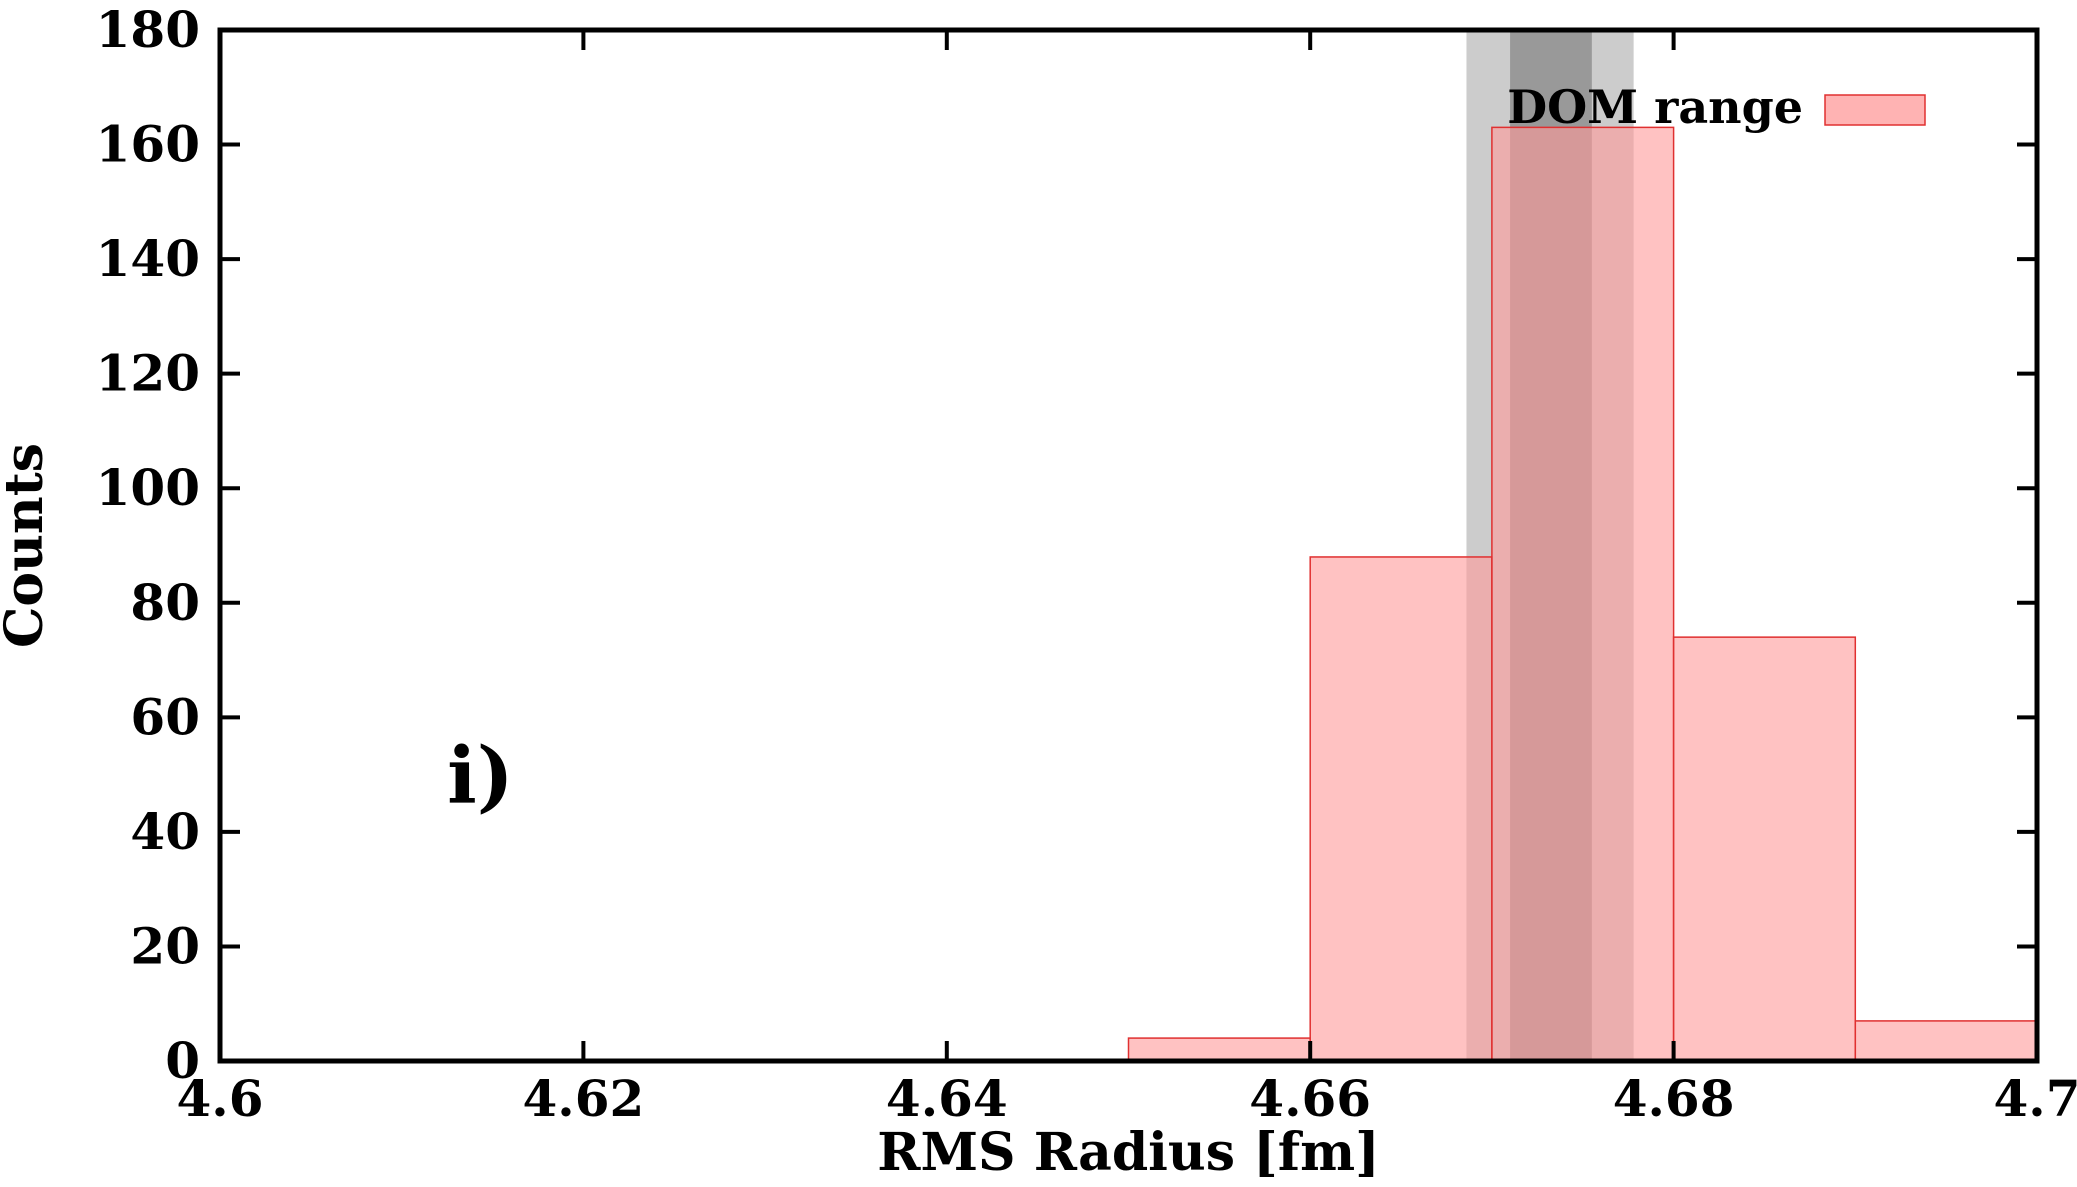 Image resolution: width=2077 pixels, height=1187 pixels. Describe the element at coordinates (165, 945) in the screenshot. I see `y-tick-label: 20` at that location.